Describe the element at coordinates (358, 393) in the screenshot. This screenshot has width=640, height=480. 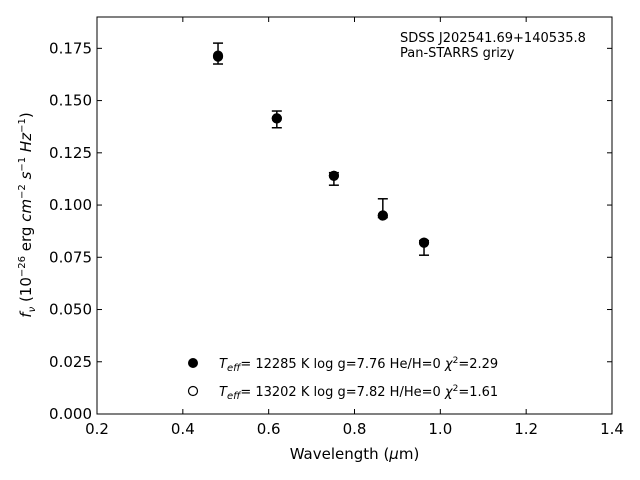
I see `legend-entry-2: Teff= 13202 K log g=7.82 H/He=0 χ2=1.61` at that location.